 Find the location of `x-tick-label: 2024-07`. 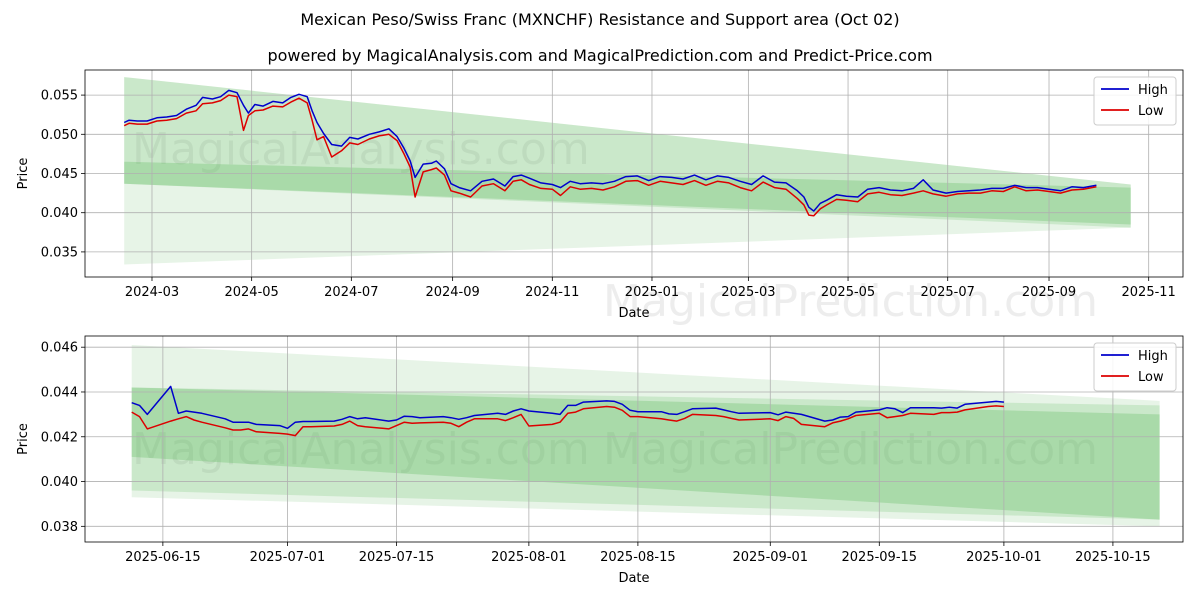

x-tick-label: 2024-07 is located at coordinates (351, 292).